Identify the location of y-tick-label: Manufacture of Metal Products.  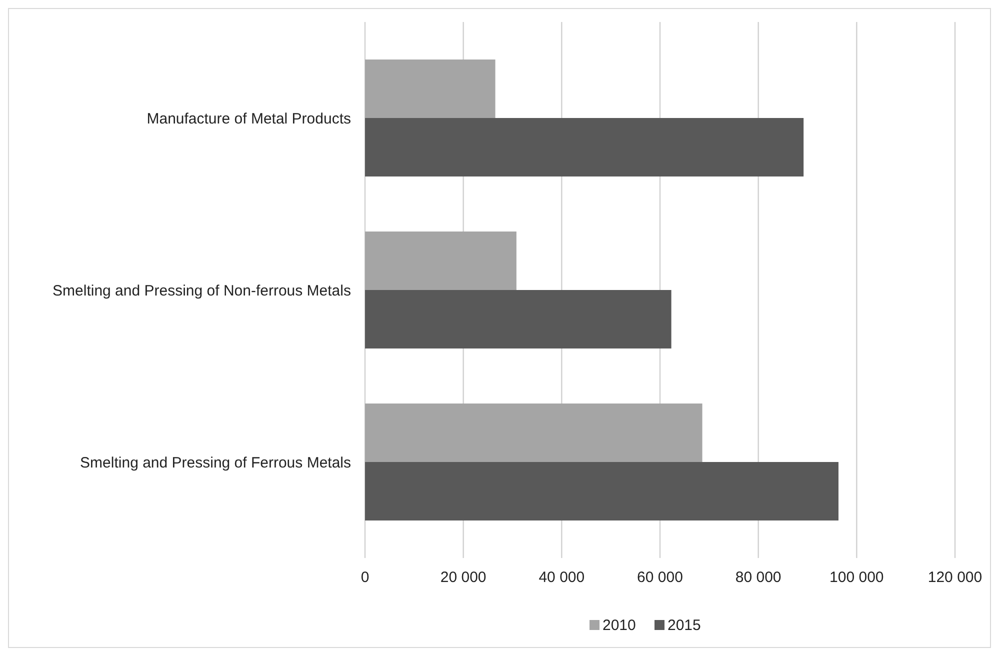
(248, 119).